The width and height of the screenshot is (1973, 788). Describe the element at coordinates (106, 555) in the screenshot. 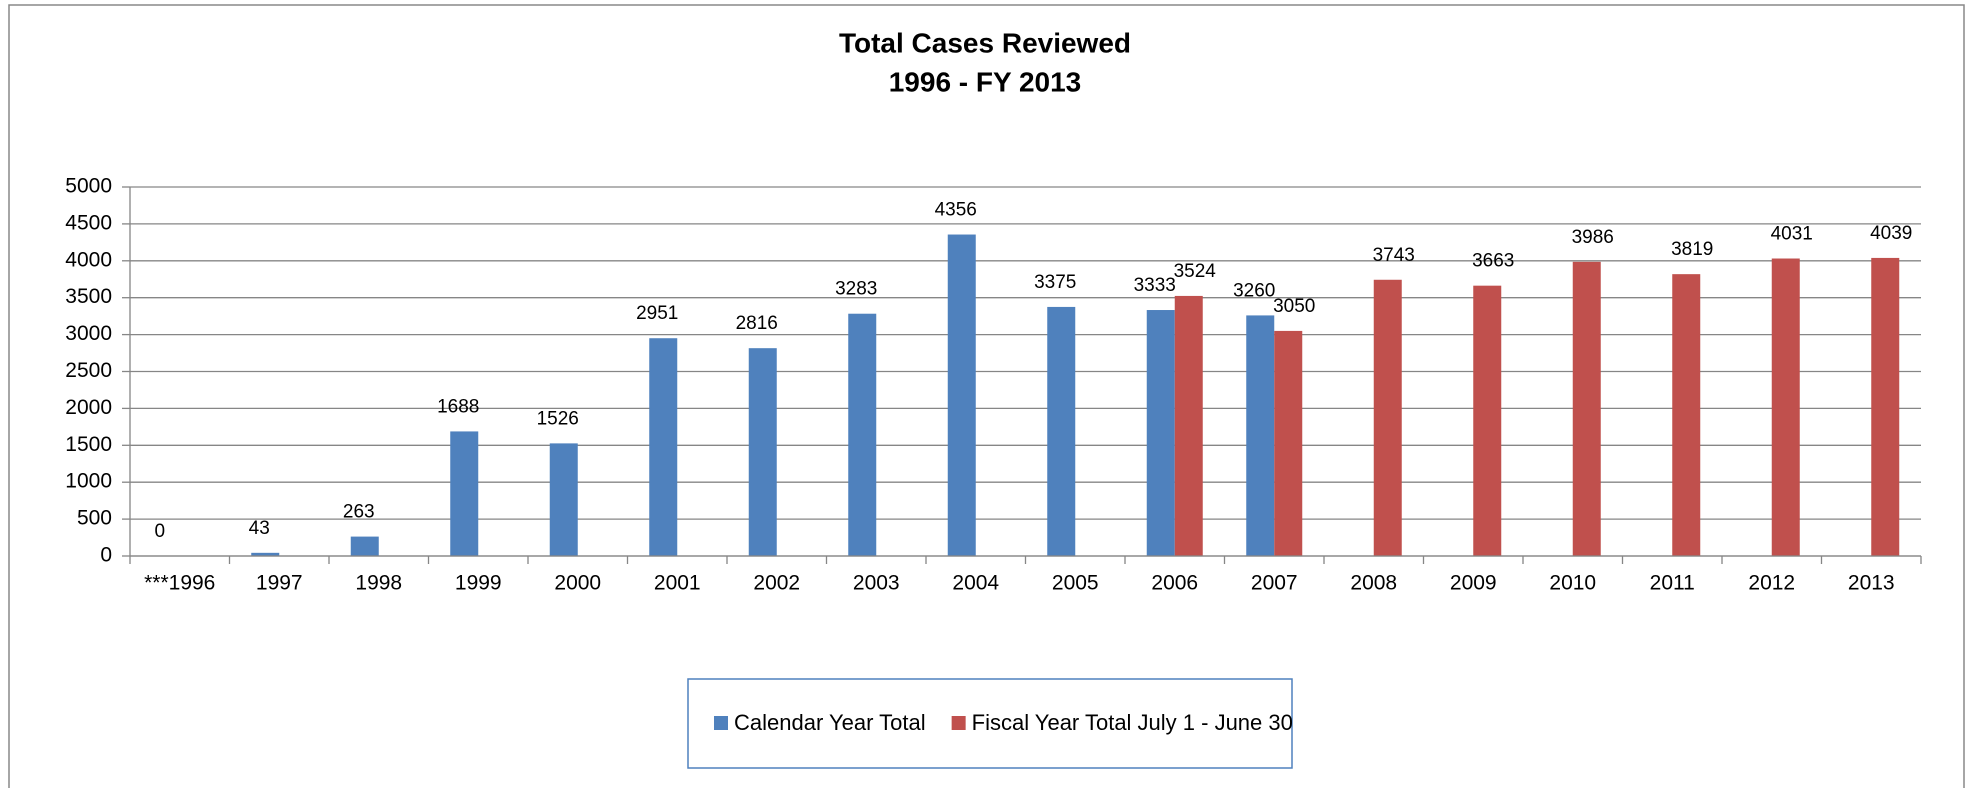

I see `y-tick-label: 0` at that location.